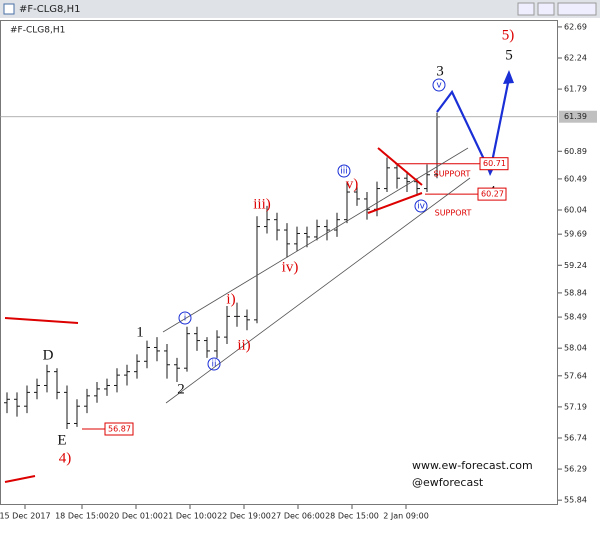  Describe the element at coordinates (508, 35) in the screenshot. I see `wave-label: 5)` at that location.